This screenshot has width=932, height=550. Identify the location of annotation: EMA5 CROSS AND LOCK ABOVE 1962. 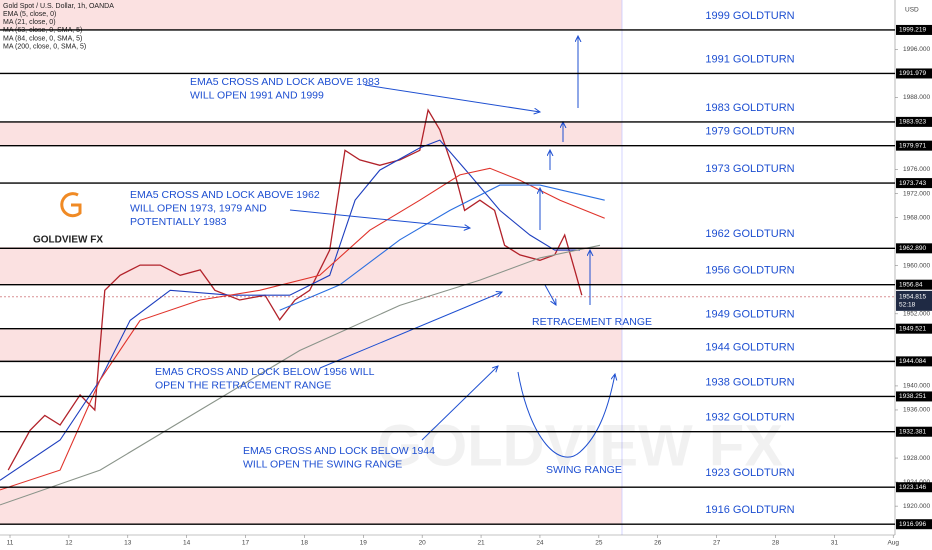
(225, 195).